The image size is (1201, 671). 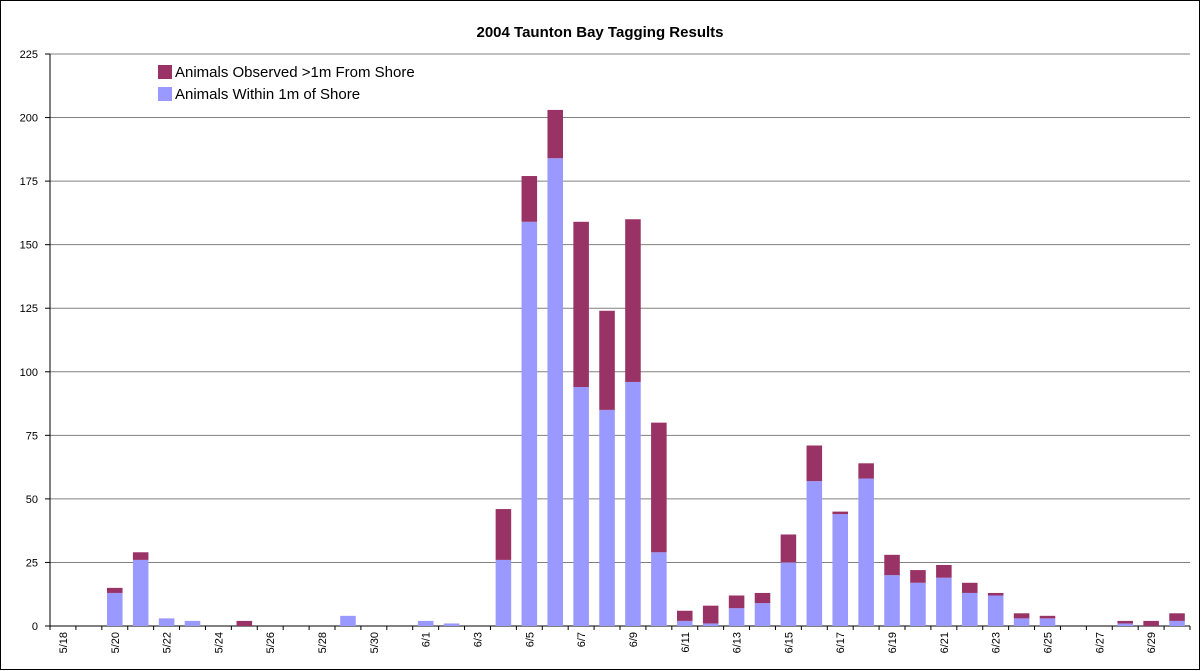 I want to click on chart-title: 2004 Taunton Bay Tagging Results, so click(x=600, y=32).